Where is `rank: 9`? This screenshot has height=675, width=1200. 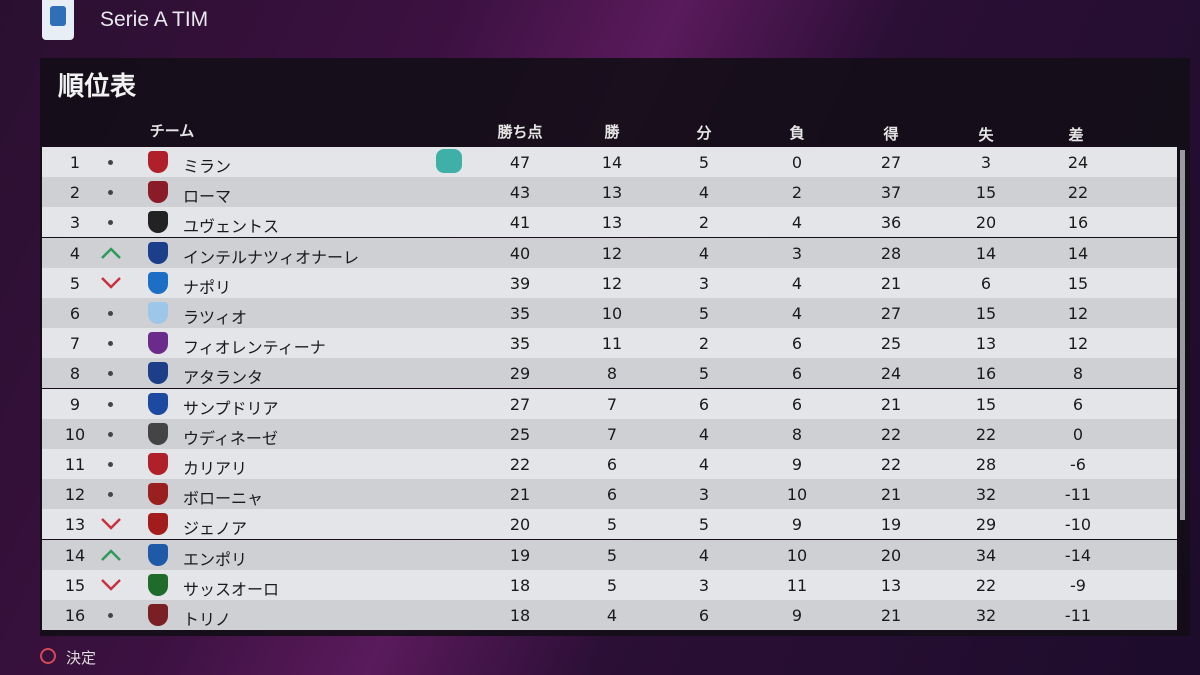 rank: 9 is located at coordinates (75, 404).